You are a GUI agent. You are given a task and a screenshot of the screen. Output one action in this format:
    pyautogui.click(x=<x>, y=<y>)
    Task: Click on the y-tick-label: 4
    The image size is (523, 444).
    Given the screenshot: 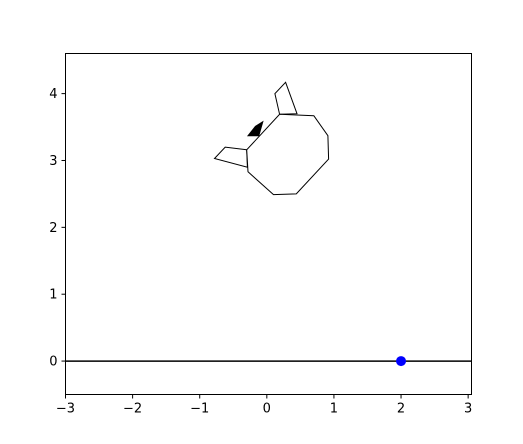 What is the action you would take?
    pyautogui.click(x=53, y=94)
    